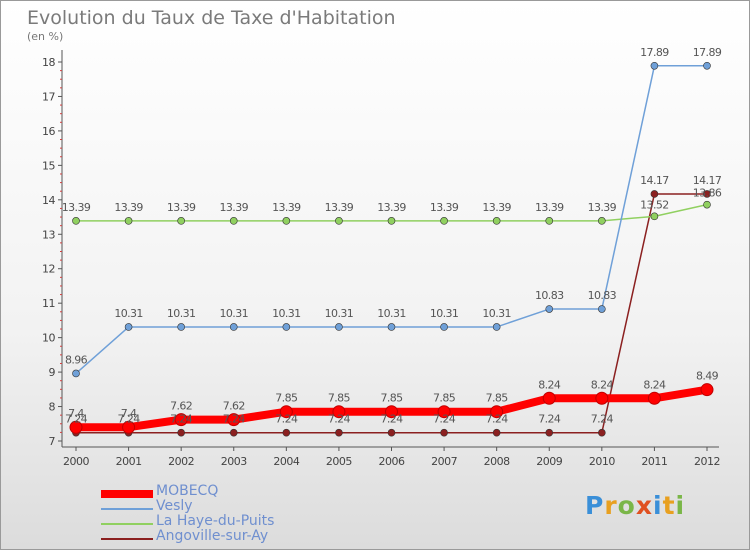 Image resolution: width=750 pixels, height=551 pixels. I want to click on data-label: 14.17, so click(707, 180).